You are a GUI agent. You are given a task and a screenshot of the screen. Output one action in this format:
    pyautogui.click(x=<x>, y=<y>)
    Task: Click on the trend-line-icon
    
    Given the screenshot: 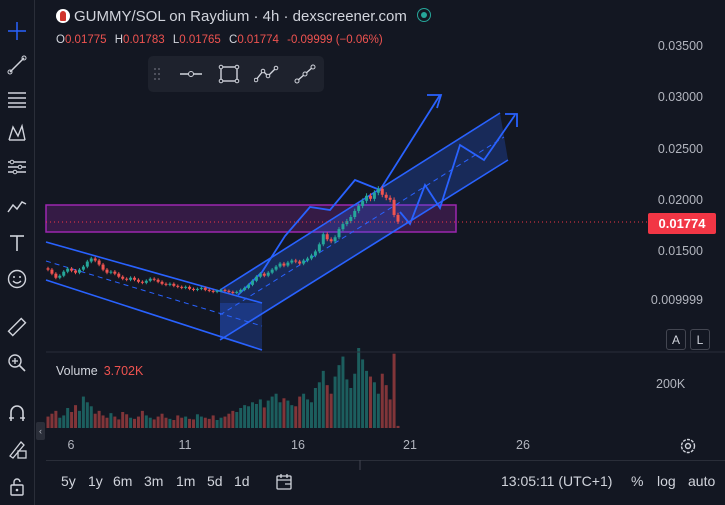 What is the action you would take?
    pyautogui.click(x=17, y=65)
    